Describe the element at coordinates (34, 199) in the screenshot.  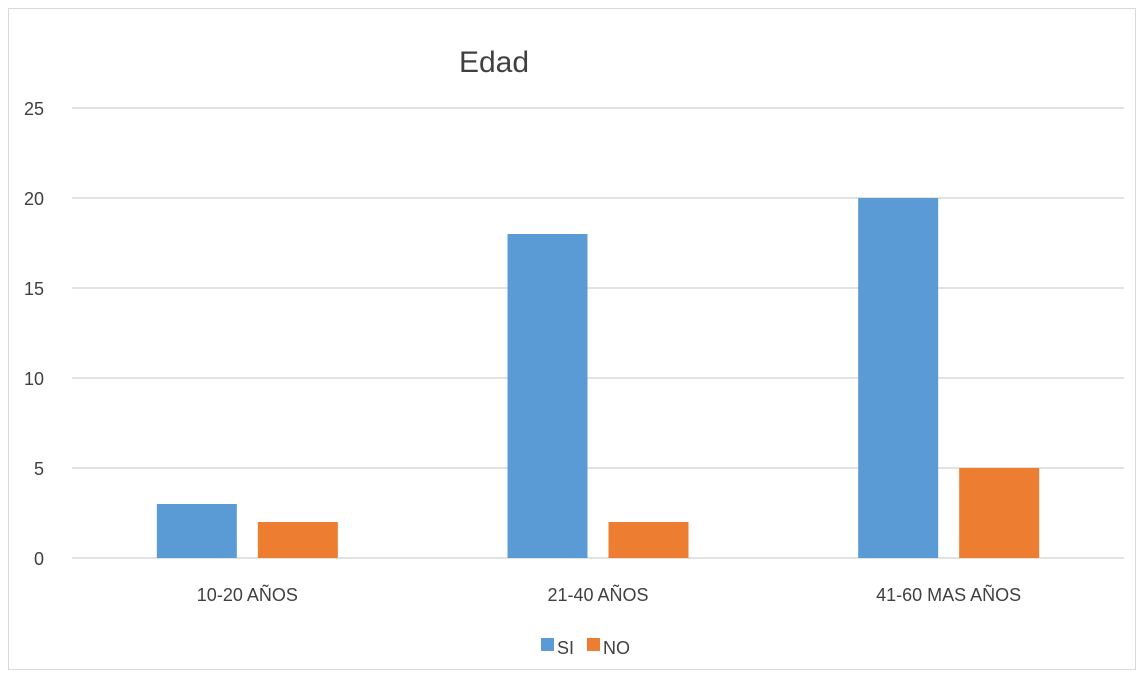
I see `y-tick-label: 20` at that location.